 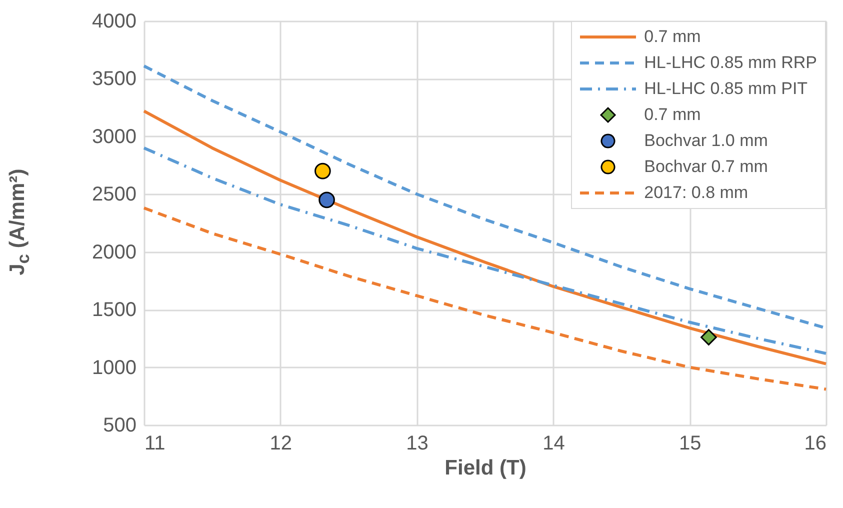 What do you see at coordinates (155, 443) in the screenshot?
I see `x-tick-label: 11` at bounding box center [155, 443].